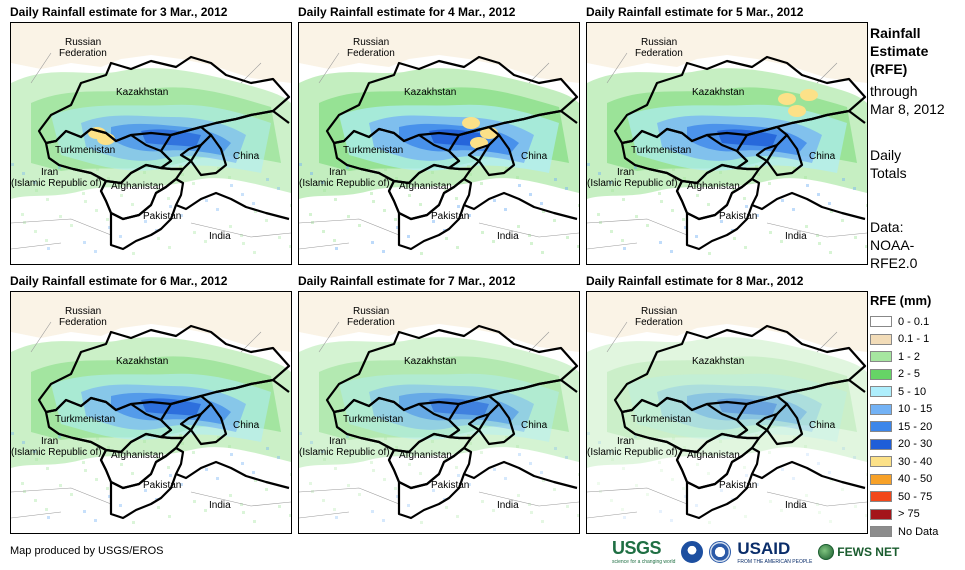 The height and width of the screenshot is (570, 965). I want to click on legend-item: 5 - 10, so click(904, 392).